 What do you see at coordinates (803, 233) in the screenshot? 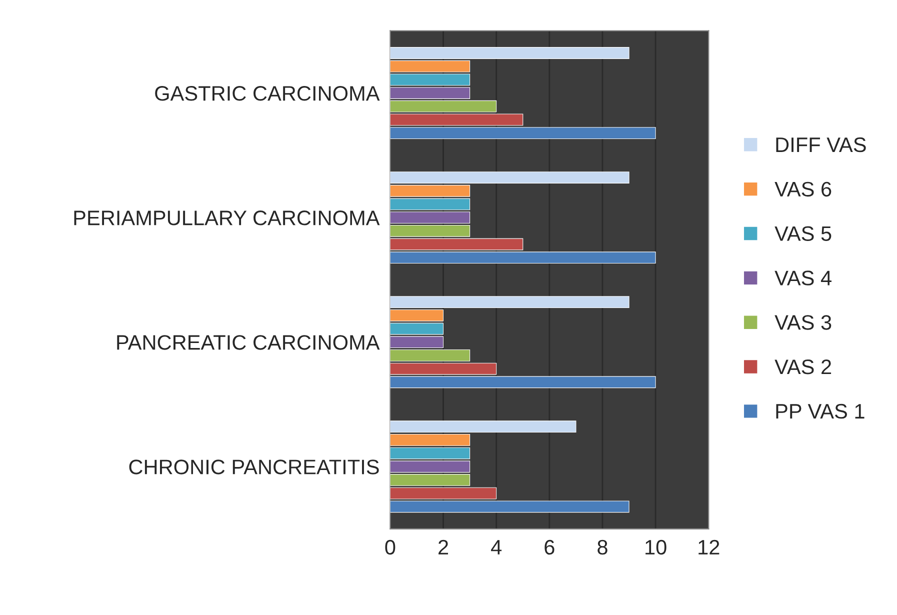
I see `legend-label: VAS 5` at bounding box center [803, 233].